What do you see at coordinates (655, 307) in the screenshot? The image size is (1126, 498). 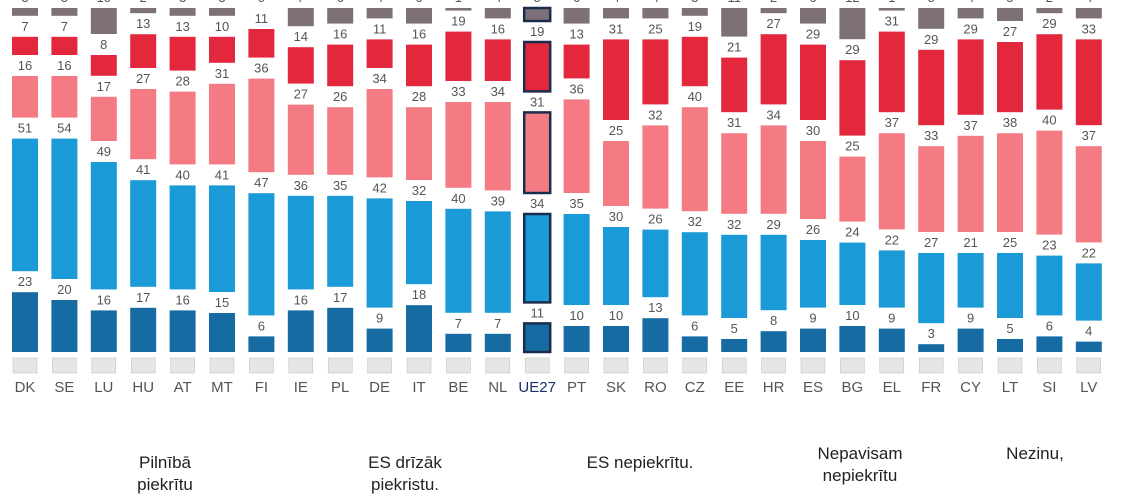 I see `data-label: 13` at bounding box center [655, 307].